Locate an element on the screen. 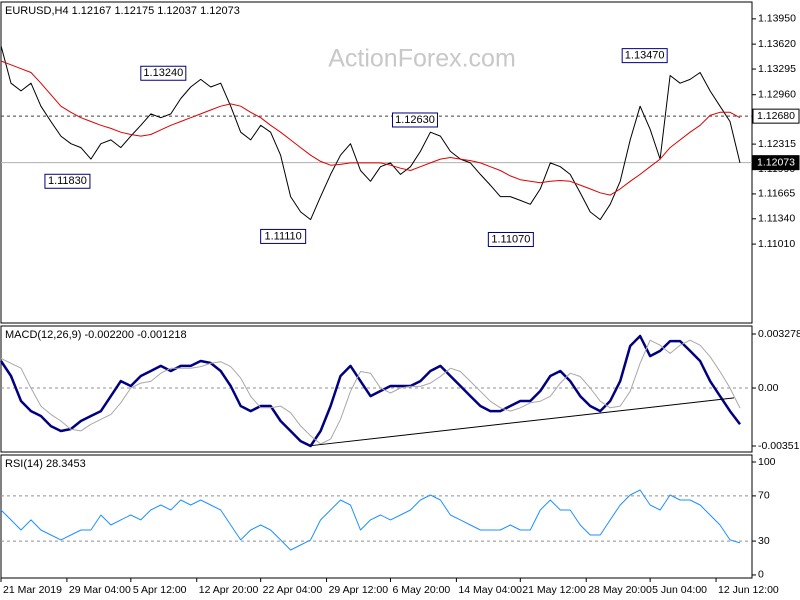  y-tick-label: 0.00 is located at coordinates (768, 388).